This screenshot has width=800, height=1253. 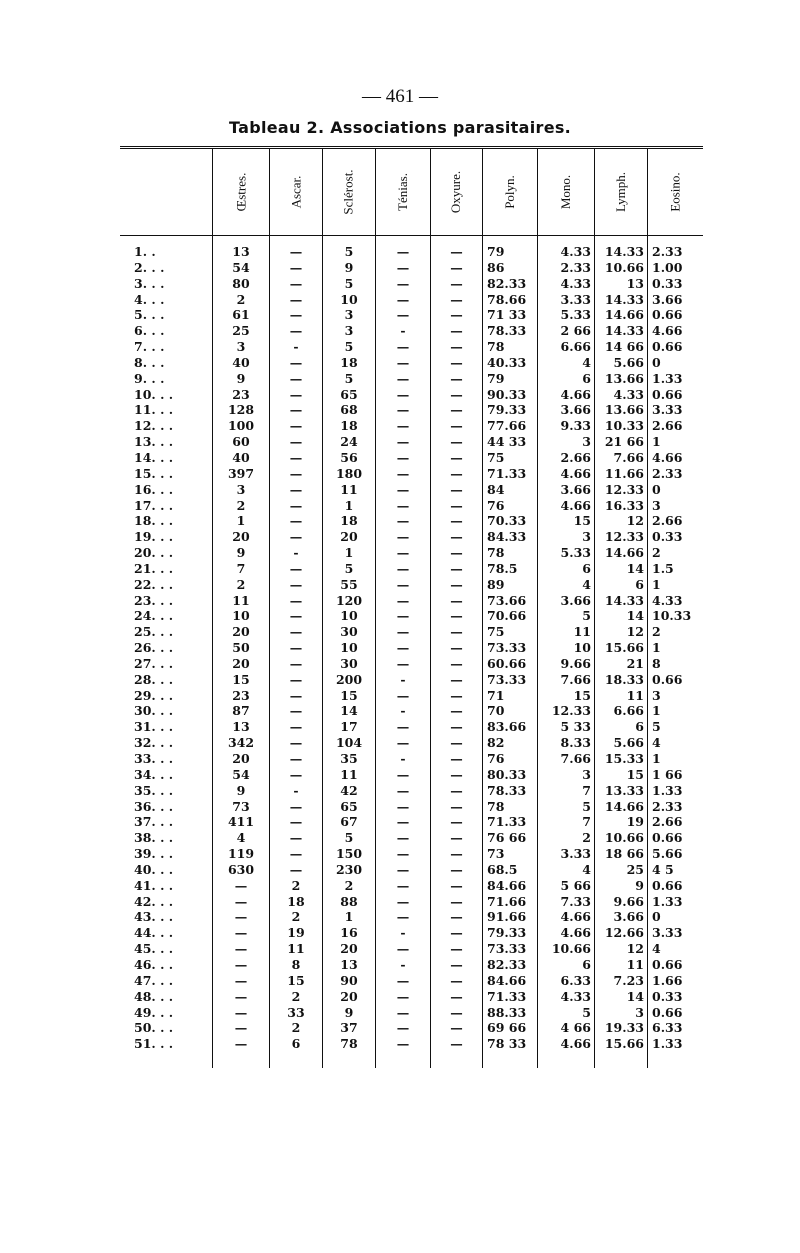 What do you see at coordinates (566, 331) in the screenshot?
I see `table-cell: 2 66` at bounding box center [566, 331].